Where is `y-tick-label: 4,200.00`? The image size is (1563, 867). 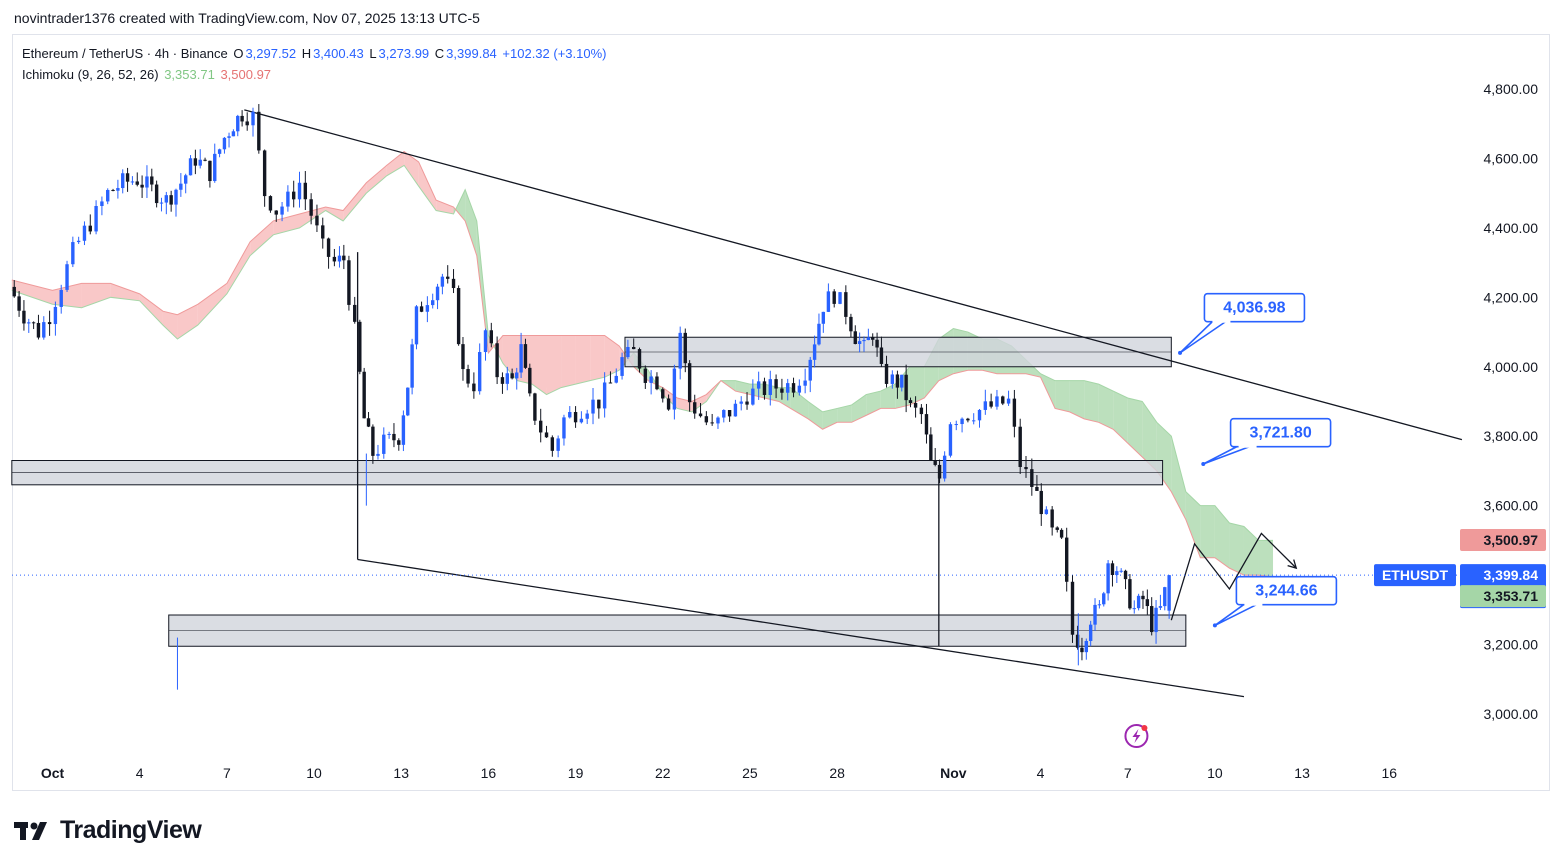
y-tick-label: 4,200.00 is located at coordinates (1511, 297).